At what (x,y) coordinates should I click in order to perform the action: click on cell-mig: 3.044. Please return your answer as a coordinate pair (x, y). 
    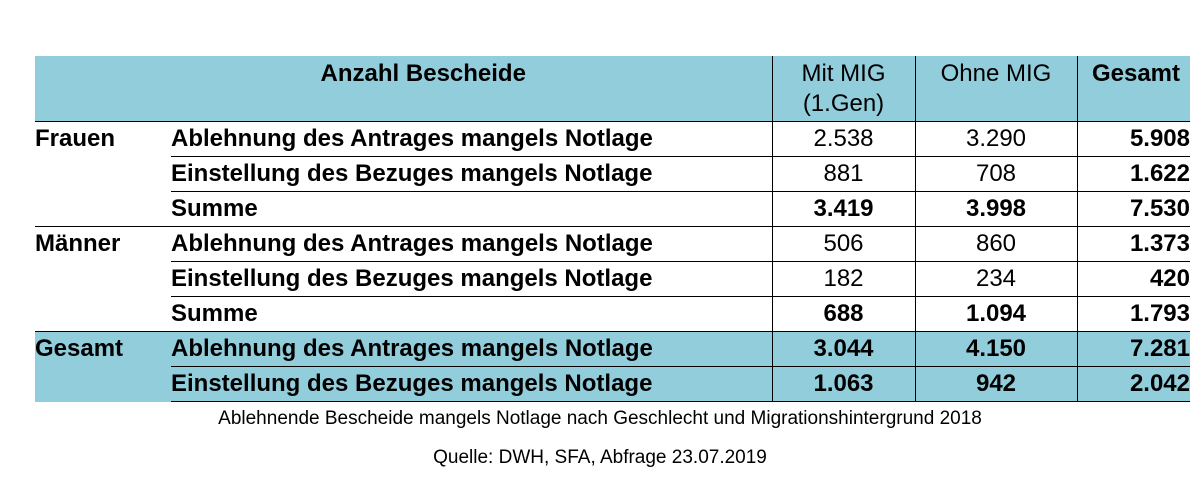
    Looking at the image, I should click on (843, 349).